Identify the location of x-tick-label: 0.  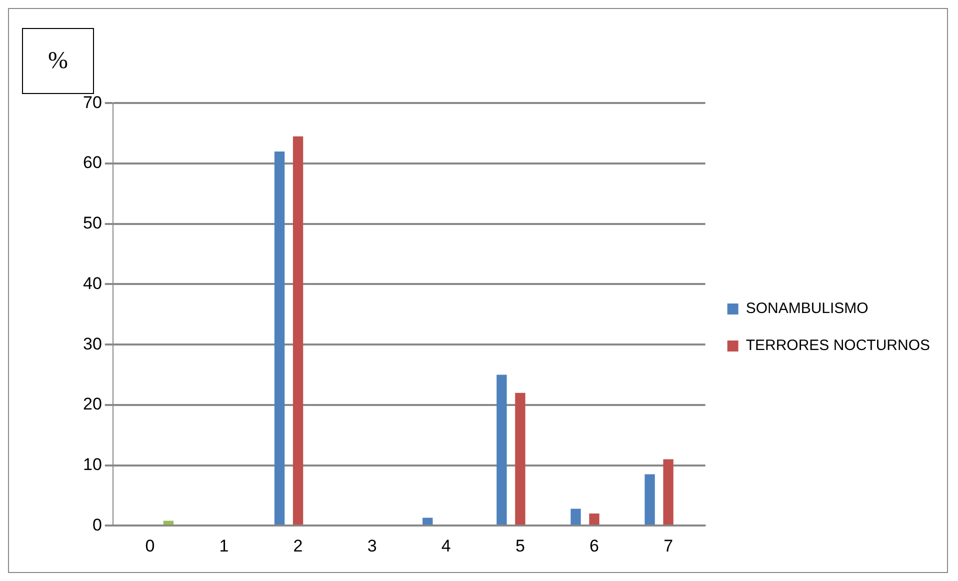
(150, 546).